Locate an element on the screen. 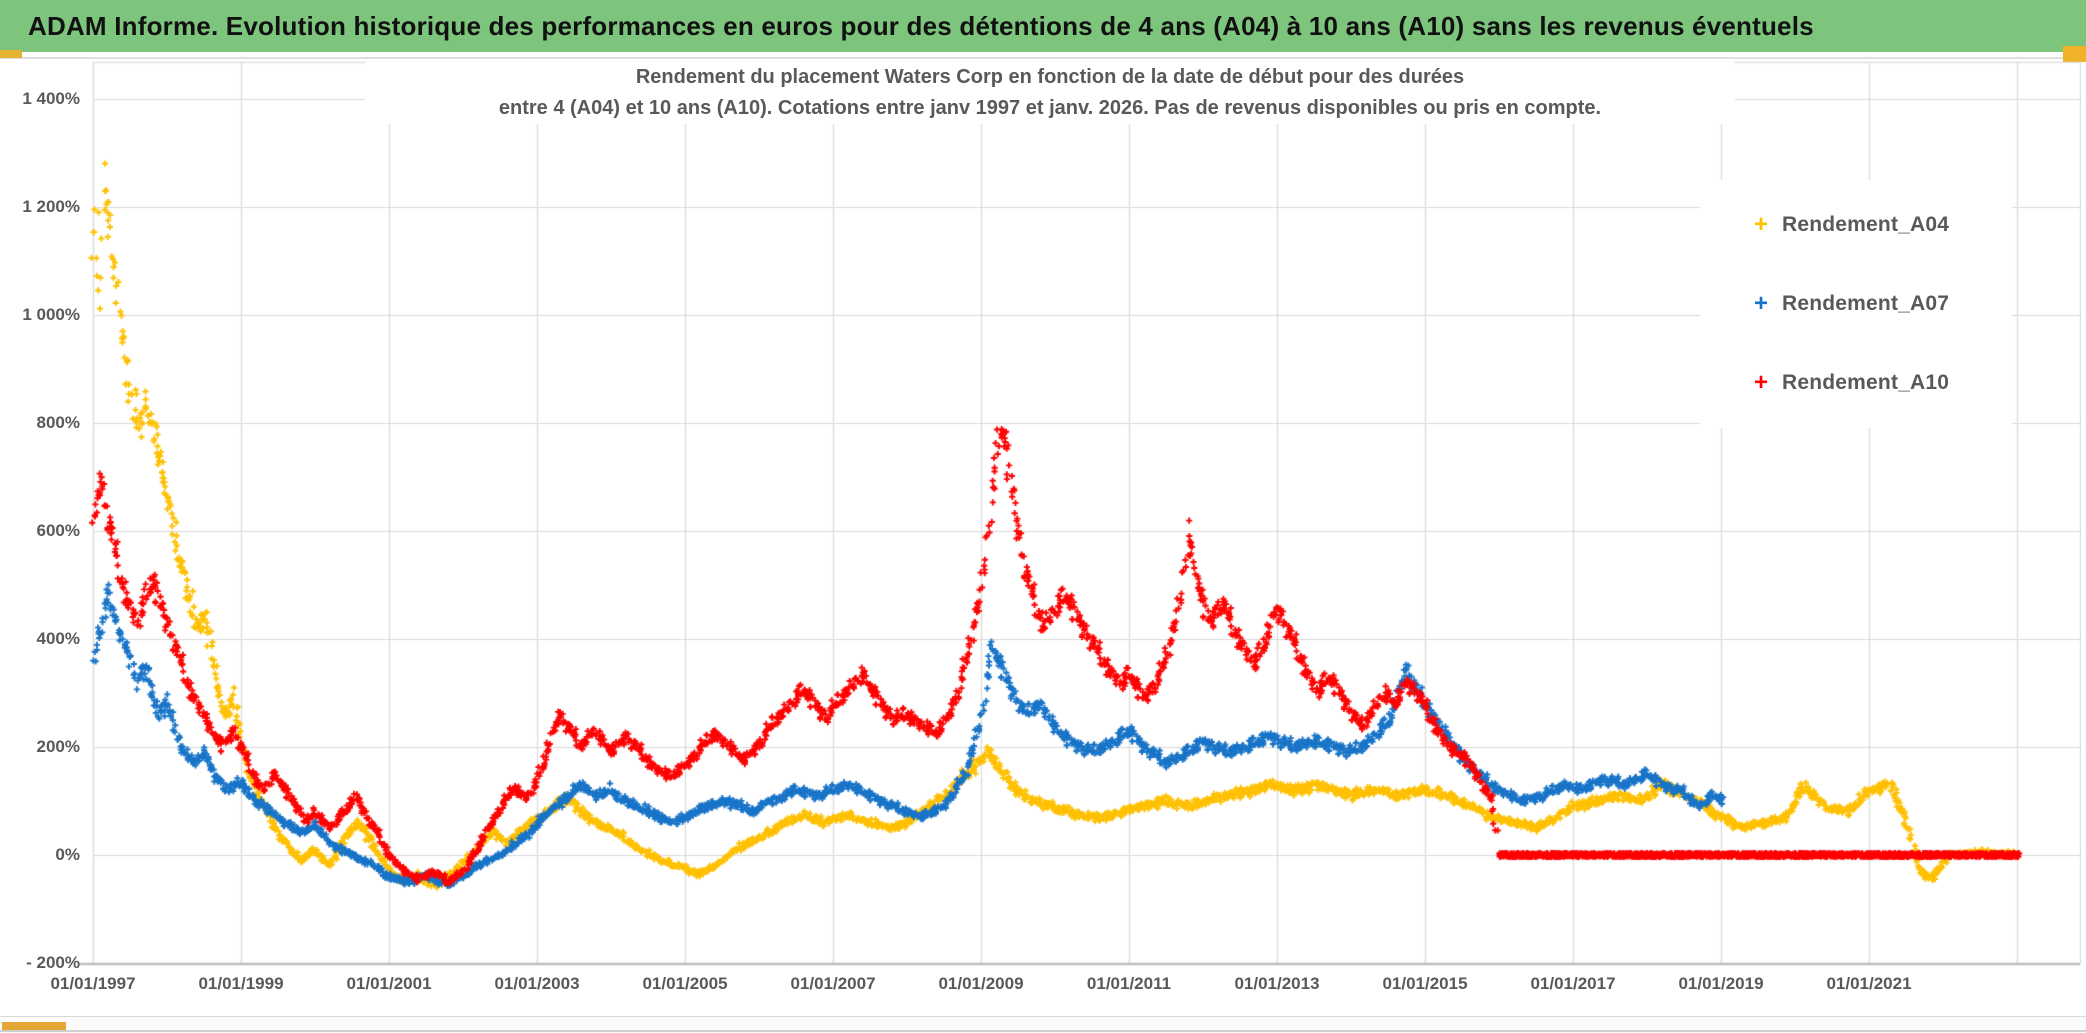 The width and height of the screenshot is (2086, 1033). x-tick-label: 01/01/2003 is located at coordinates (537, 983).